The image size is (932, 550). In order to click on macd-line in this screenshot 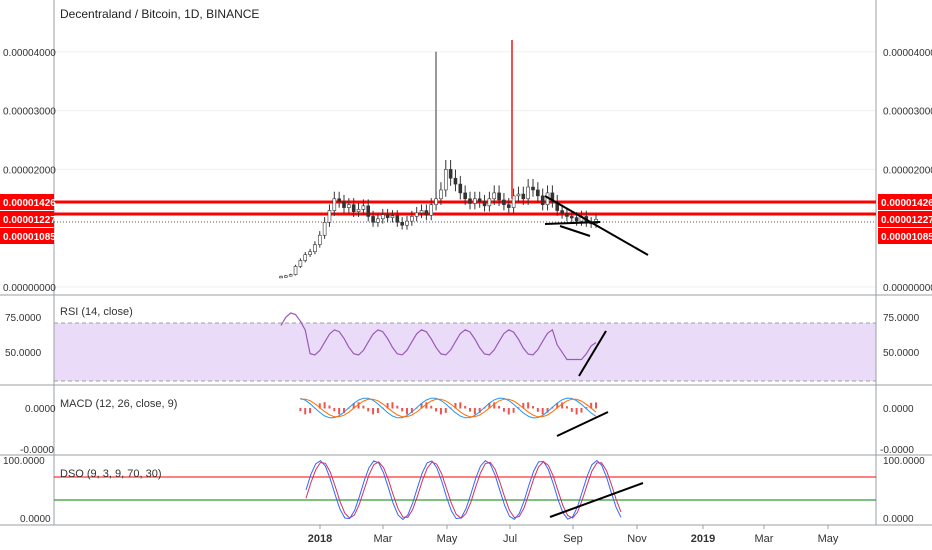, I will do `click(448, 408)`.